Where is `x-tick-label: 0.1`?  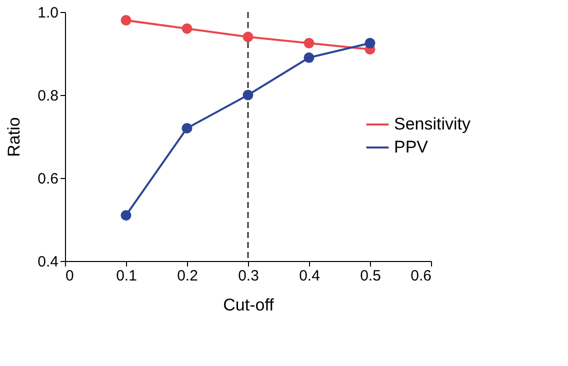 x-tick-label: 0.1 is located at coordinates (126, 276).